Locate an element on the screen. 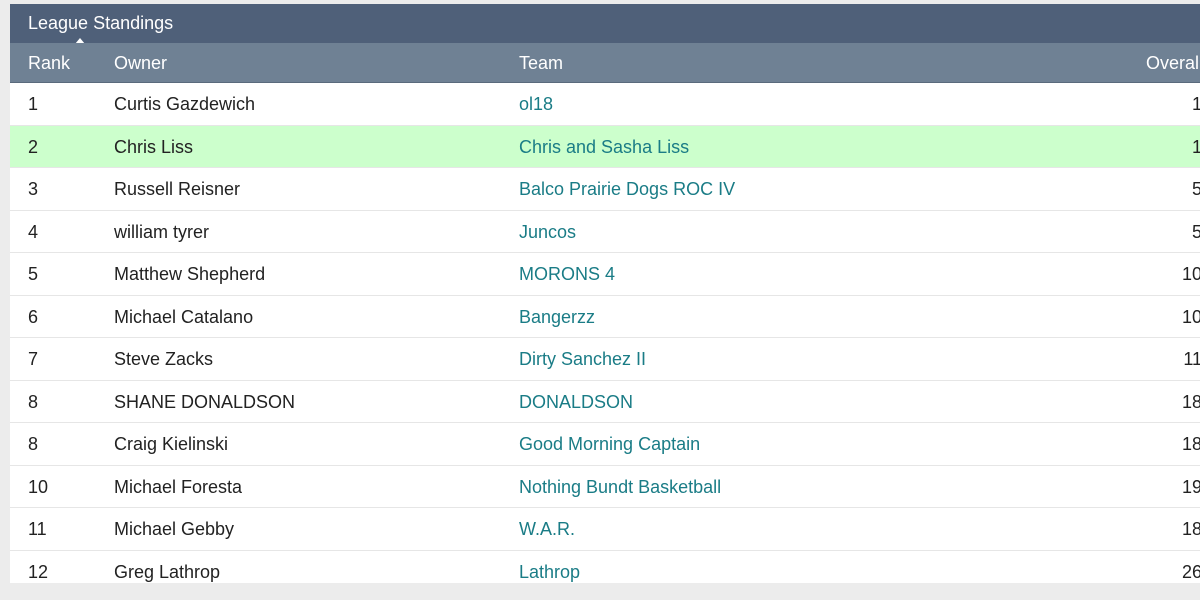 The image size is (1200, 600). team-link: Dirty Sanchez II is located at coordinates (583, 359).